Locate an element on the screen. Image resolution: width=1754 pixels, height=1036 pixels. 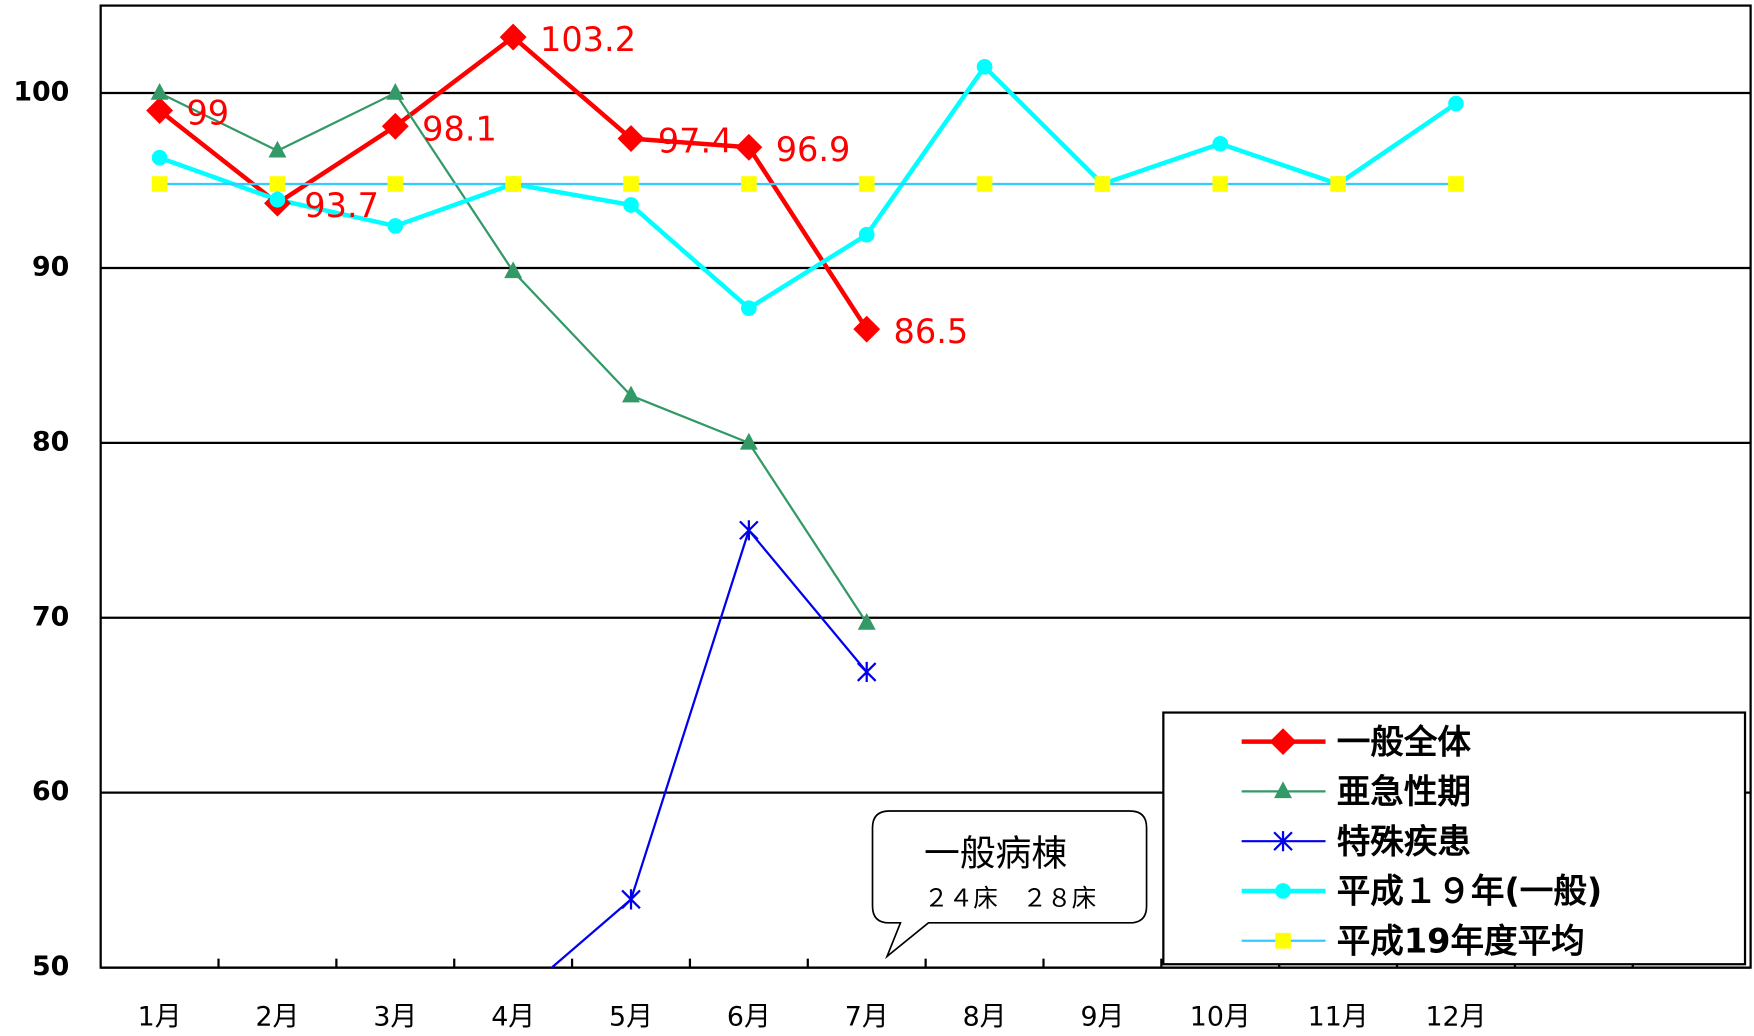
legend-label: 特殊疾患 is located at coordinates (1404, 841).